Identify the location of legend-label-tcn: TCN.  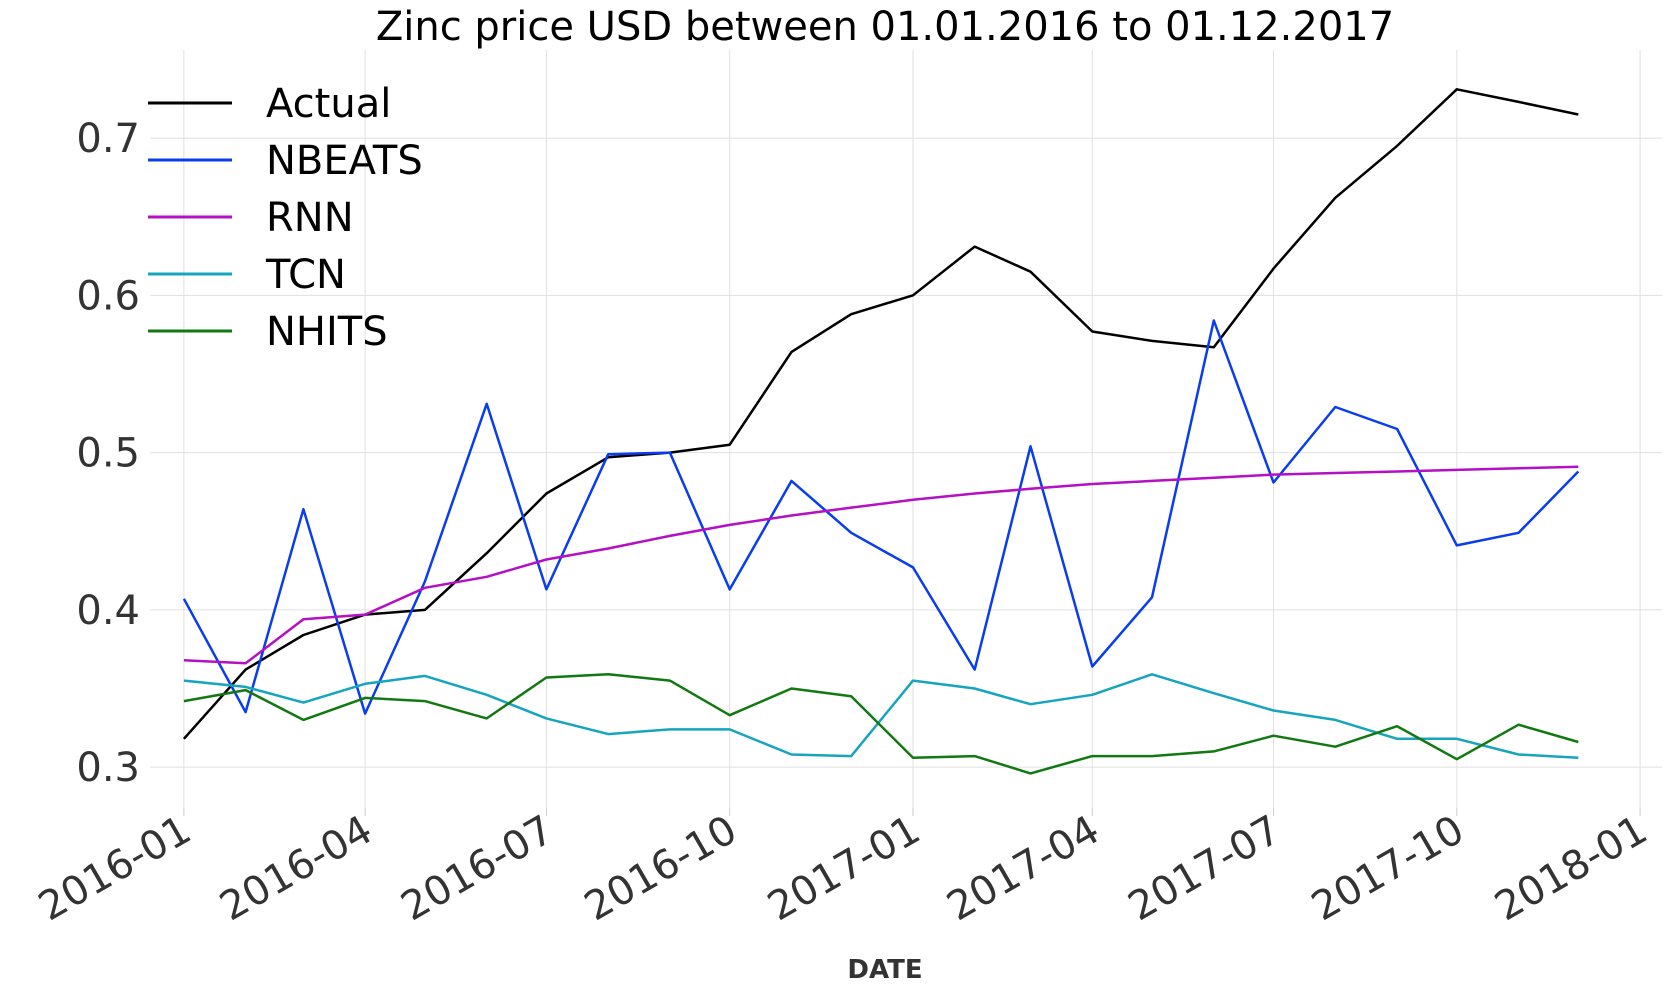
(305, 275).